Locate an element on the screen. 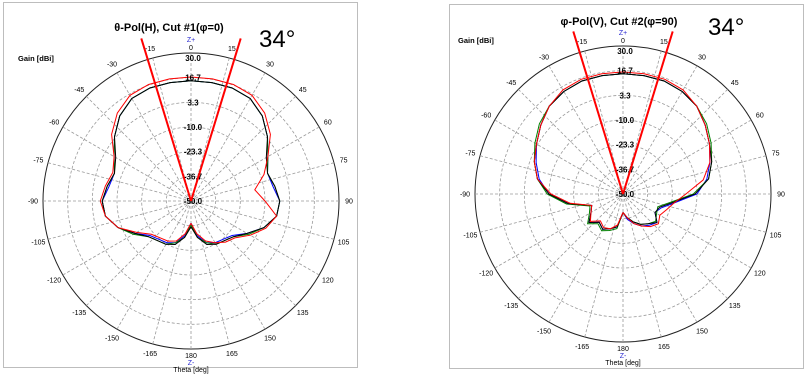 The width and height of the screenshot is (807, 374). angle-tick-label: -165 is located at coordinates (150, 354).